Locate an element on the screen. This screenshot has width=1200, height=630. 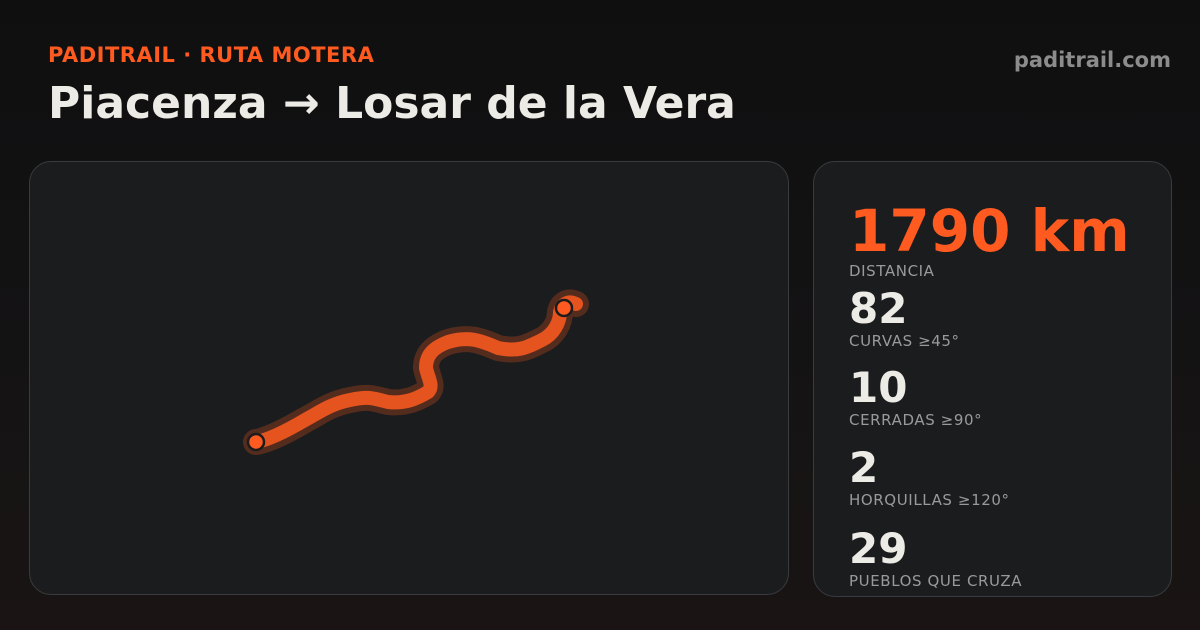
stat-towns: 29 PUEBLOS QUE CRUZA is located at coordinates (936, 557).